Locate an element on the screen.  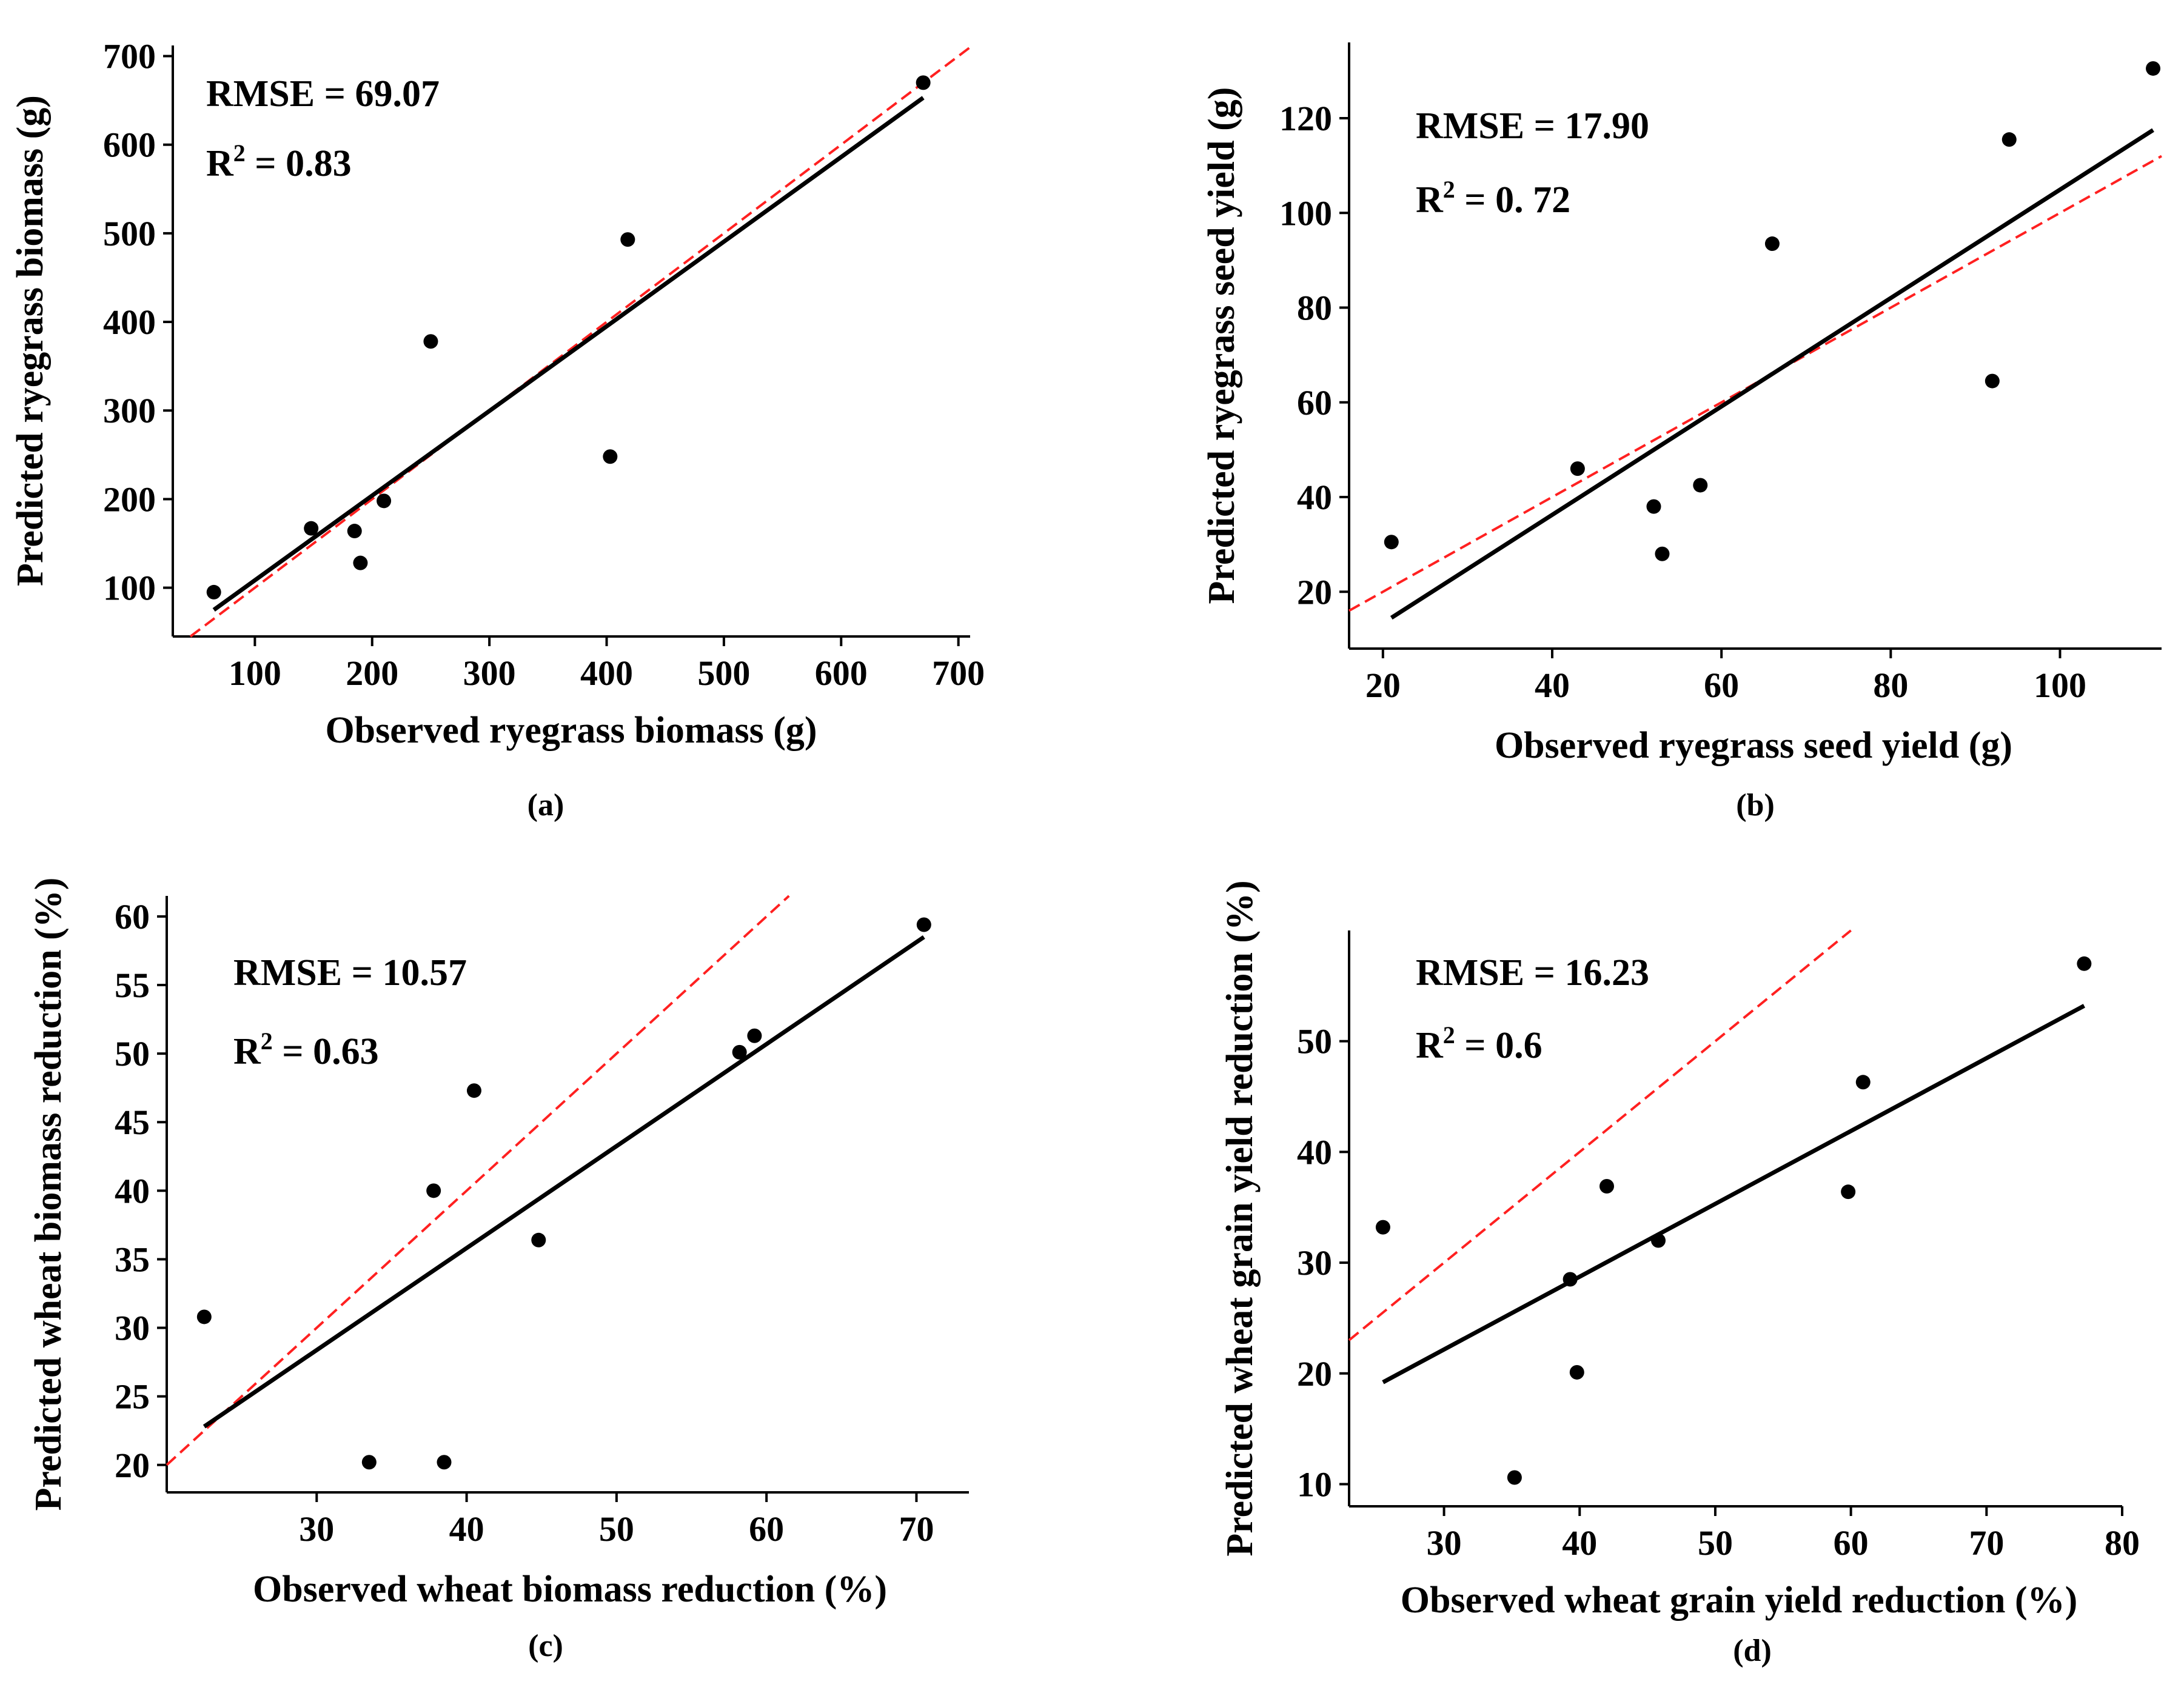
r2-superscript: 2 is located at coordinates (267, 1041).